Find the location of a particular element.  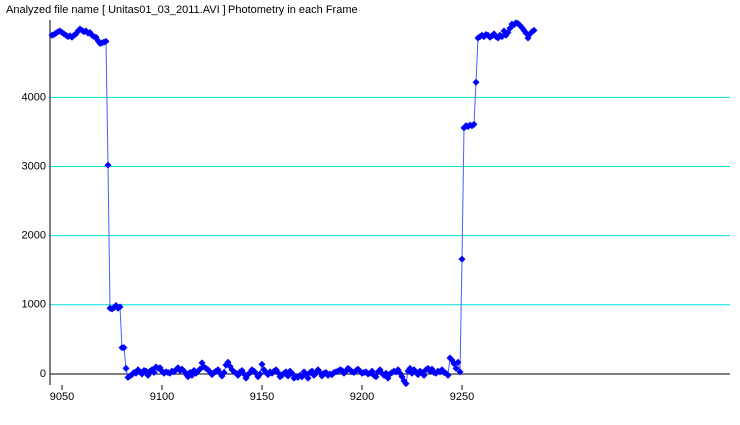

y-tick-label: 4000 is located at coordinates (34, 97).